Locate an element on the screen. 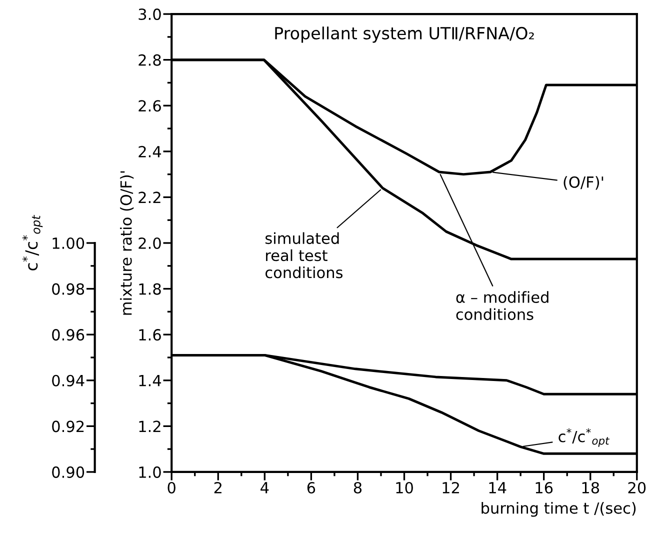  y2-tick-label: 1.00 is located at coordinates (68, 243).